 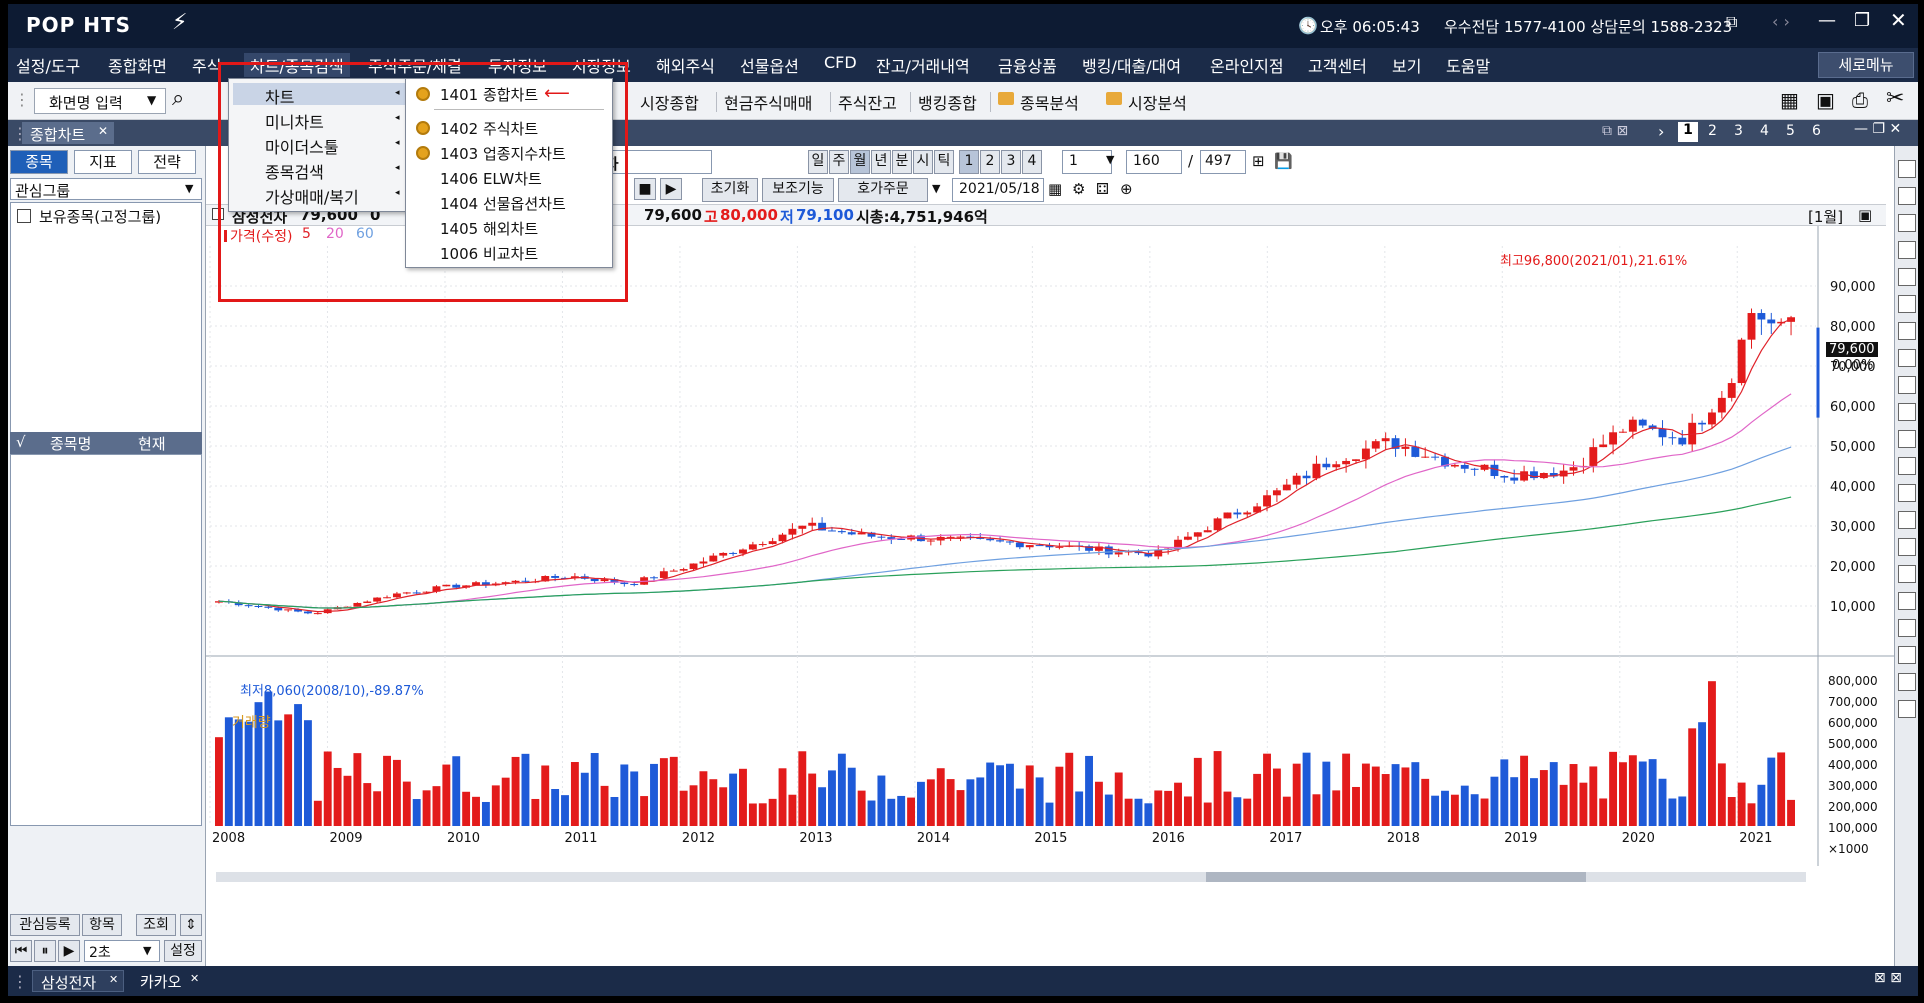 I want to click on prev-page-icon: ›, so click(x=1661, y=131).